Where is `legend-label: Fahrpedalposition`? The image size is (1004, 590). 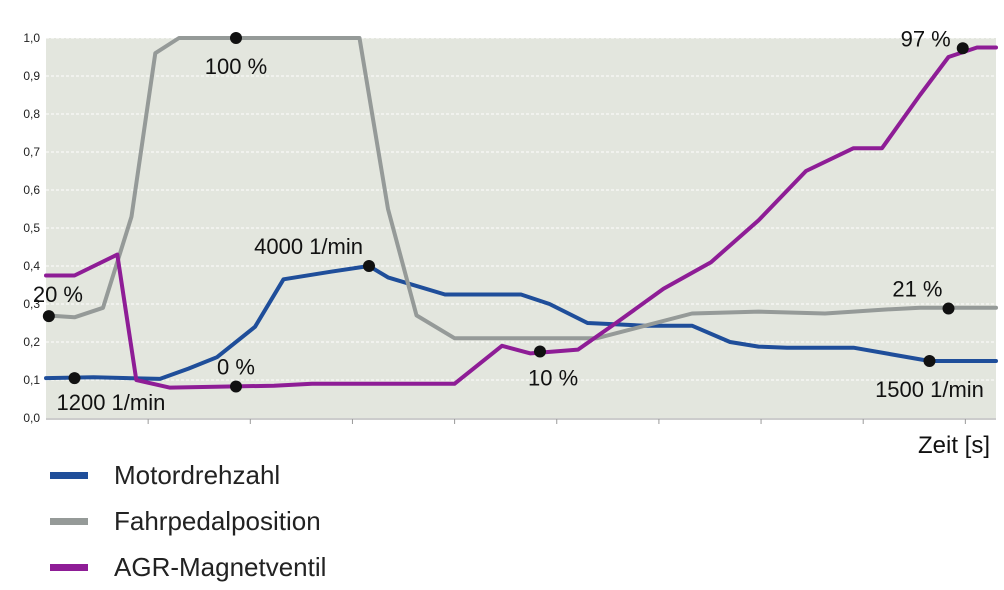 legend-label: Fahrpedalposition is located at coordinates (217, 520).